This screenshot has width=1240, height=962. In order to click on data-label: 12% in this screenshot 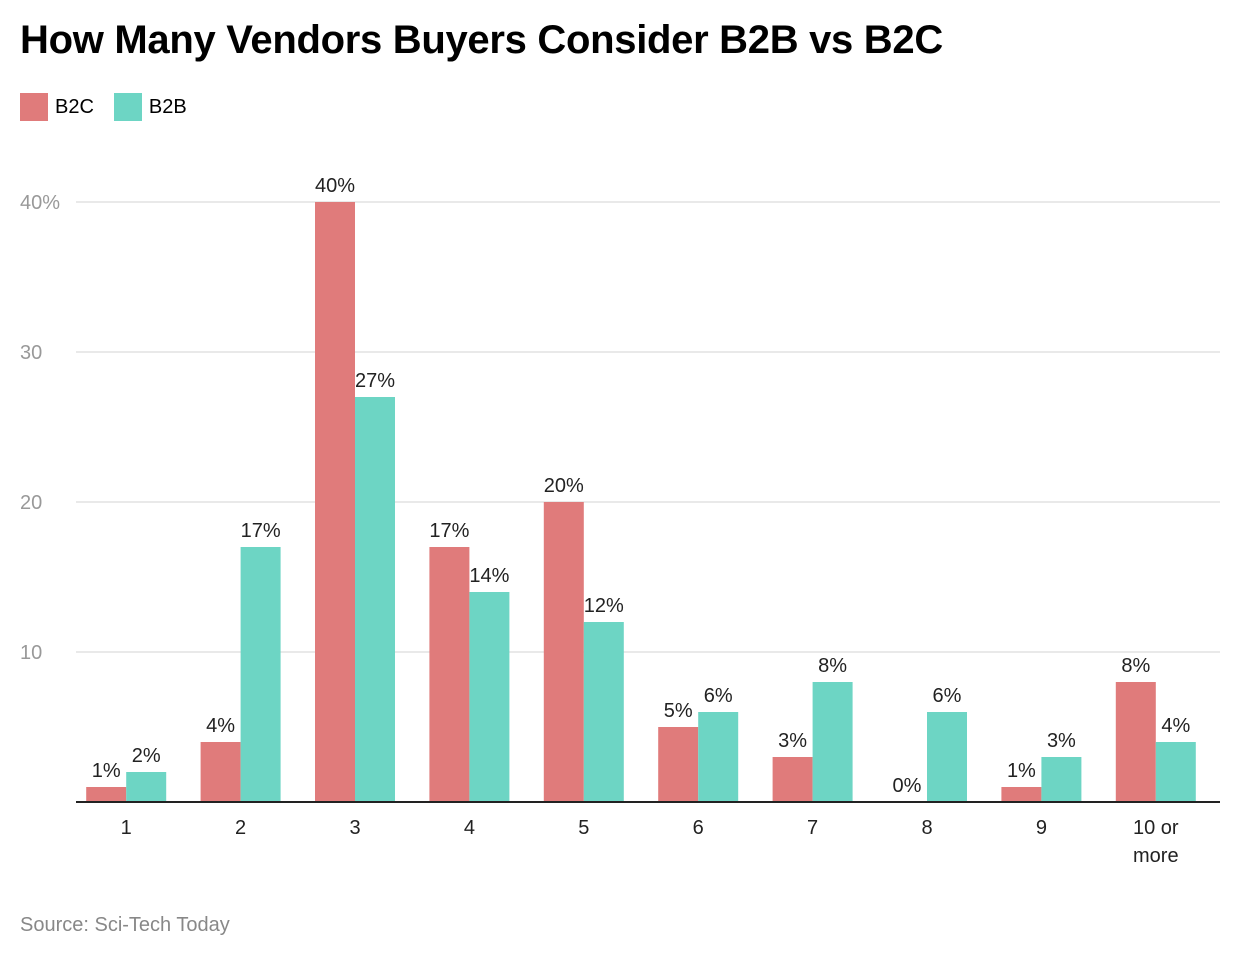, I will do `click(604, 606)`.